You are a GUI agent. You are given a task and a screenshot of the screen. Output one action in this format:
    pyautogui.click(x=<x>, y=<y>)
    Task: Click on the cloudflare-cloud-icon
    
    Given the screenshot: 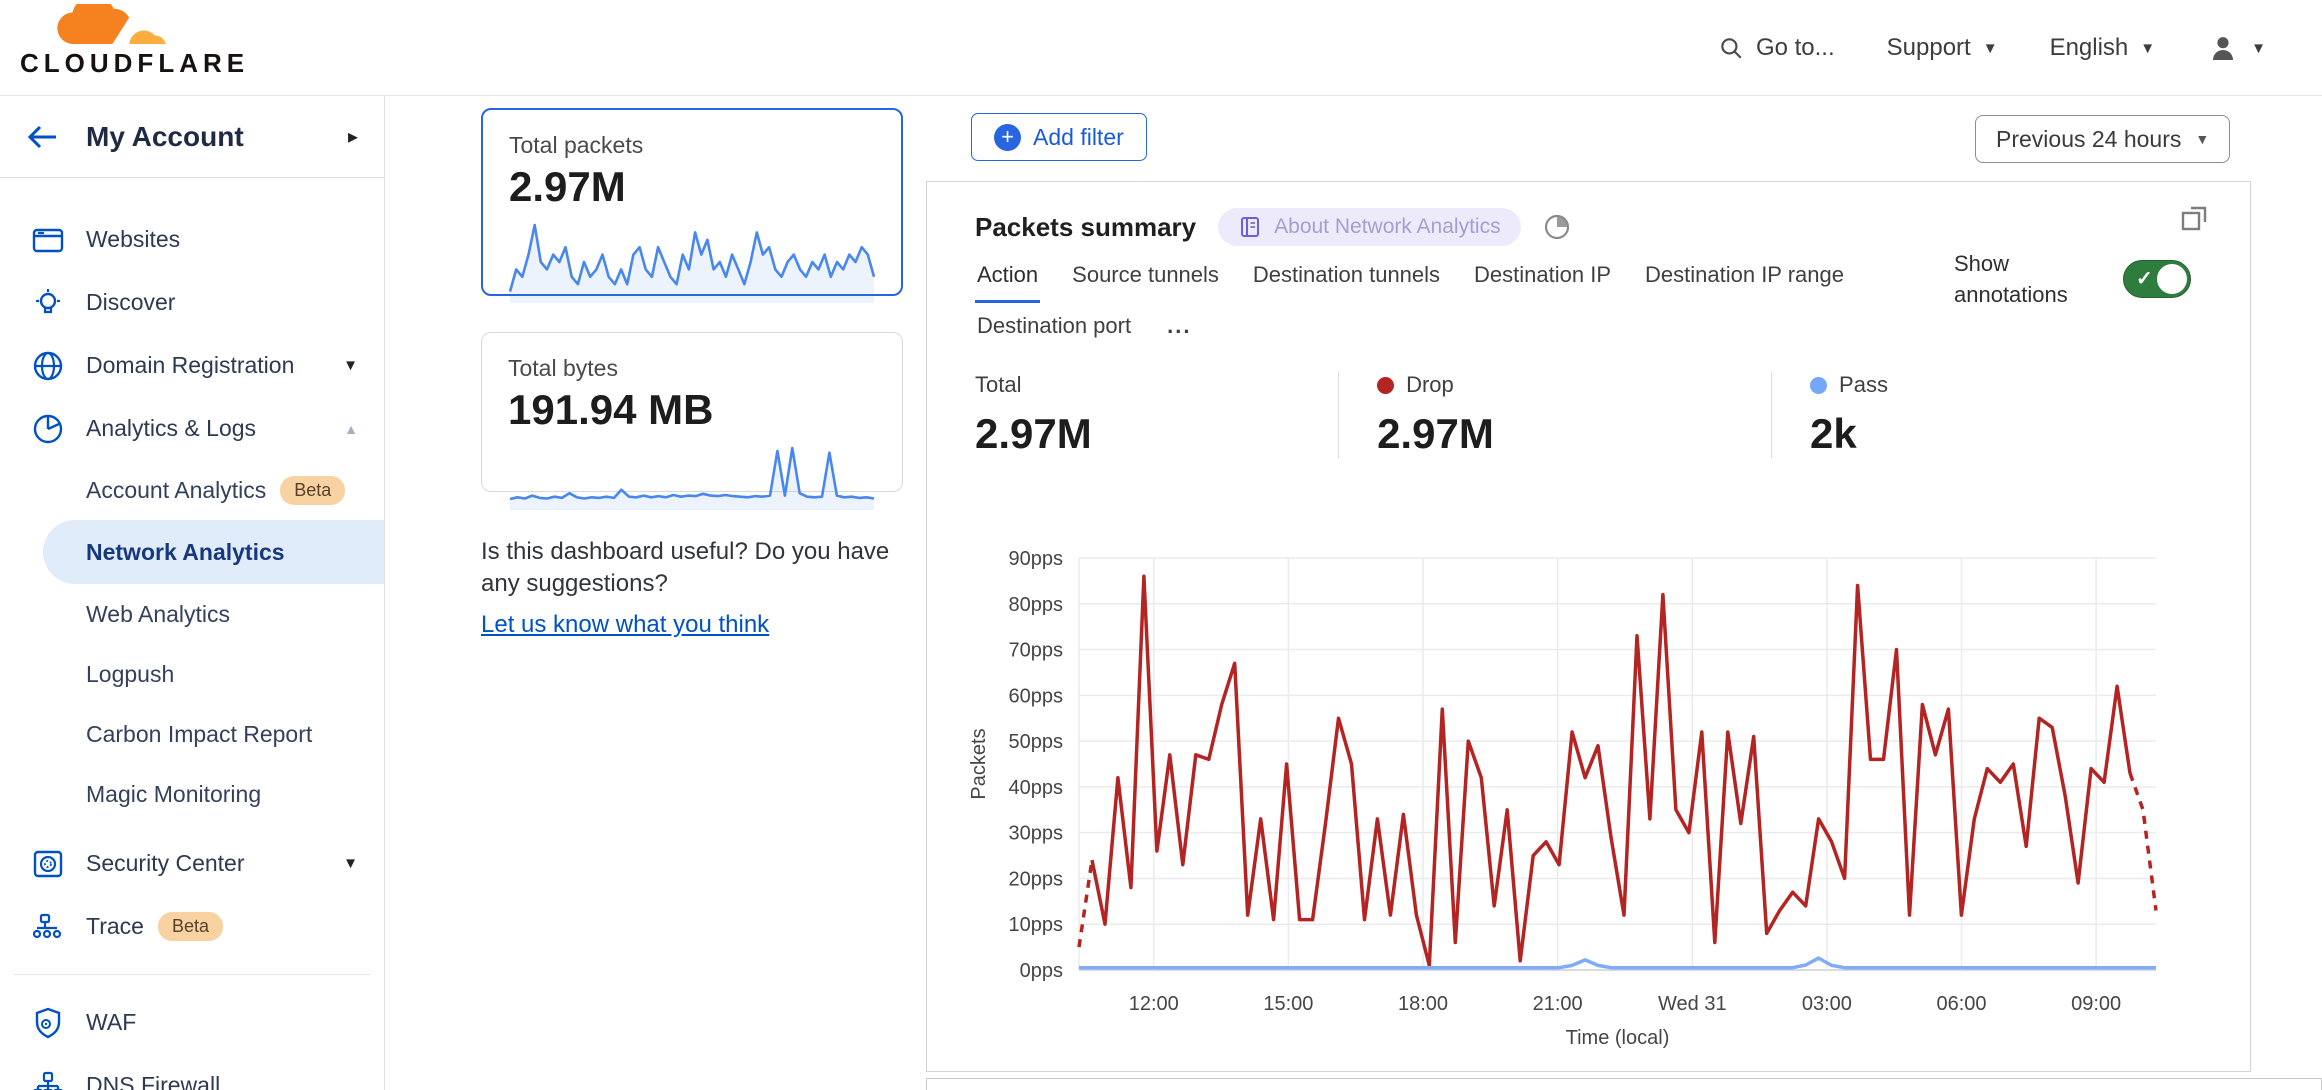 What is the action you would take?
    pyautogui.click(x=111, y=24)
    